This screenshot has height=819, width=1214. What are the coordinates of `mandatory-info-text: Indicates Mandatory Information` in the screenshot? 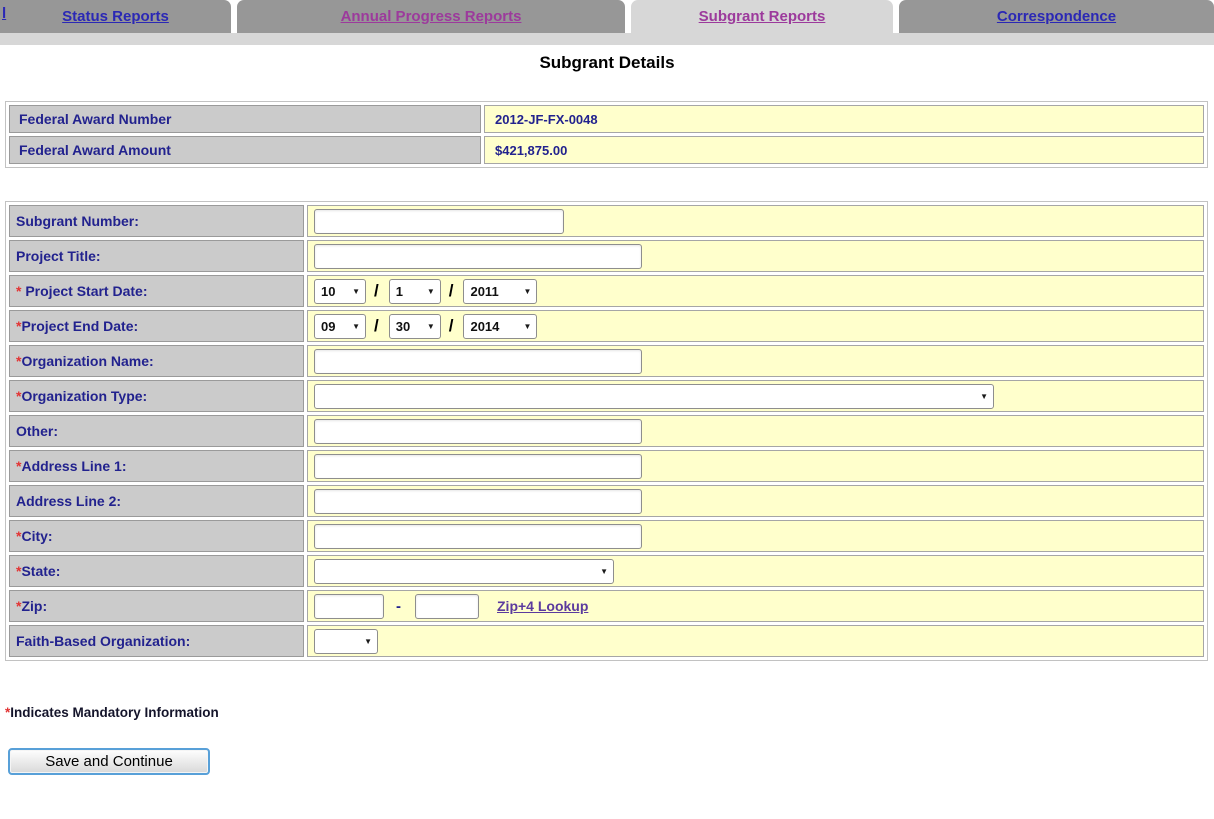 It's located at (114, 712).